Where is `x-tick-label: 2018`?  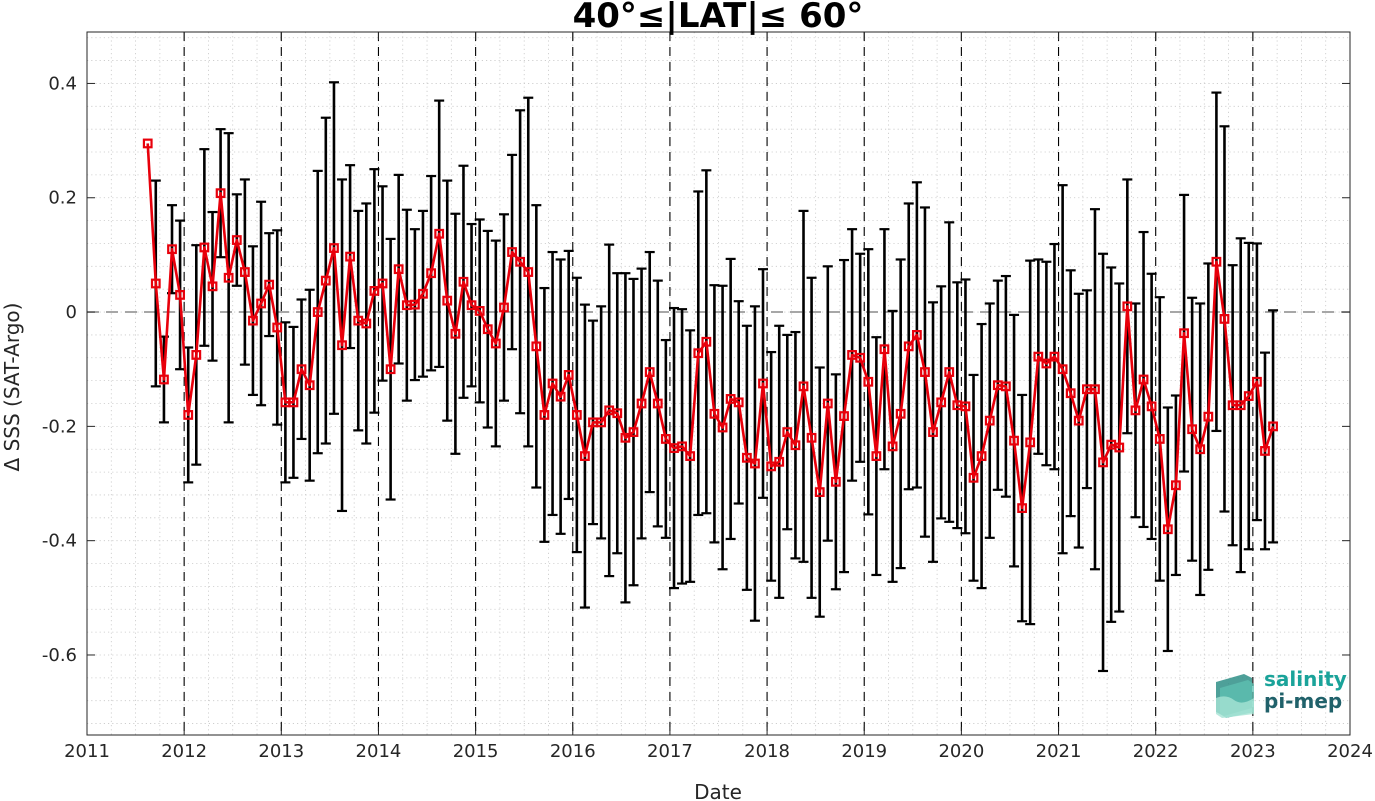
x-tick-label: 2018 is located at coordinates (767, 751).